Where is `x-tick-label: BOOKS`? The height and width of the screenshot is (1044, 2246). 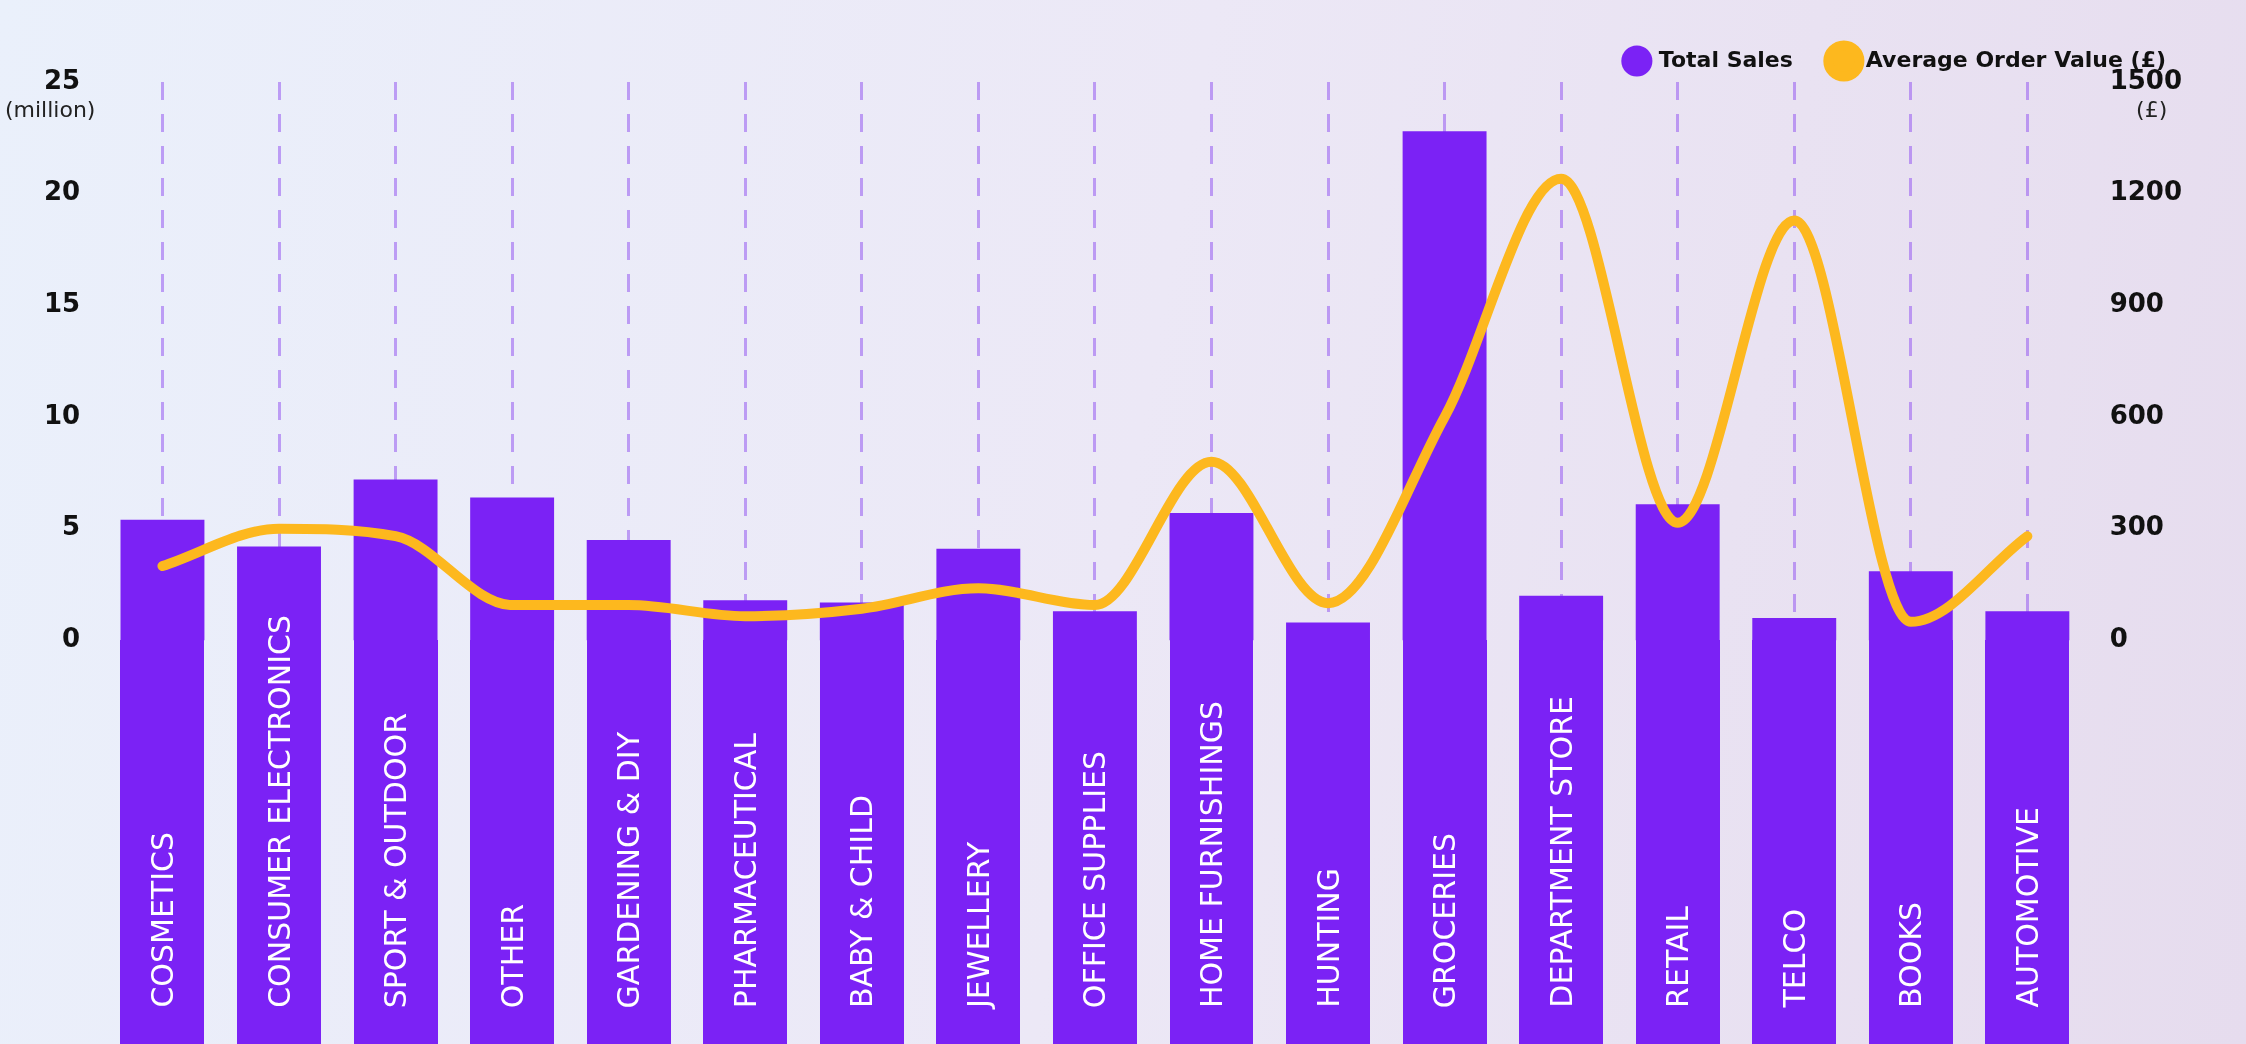
x-tick-label: BOOKS is located at coordinates (1911, 954).